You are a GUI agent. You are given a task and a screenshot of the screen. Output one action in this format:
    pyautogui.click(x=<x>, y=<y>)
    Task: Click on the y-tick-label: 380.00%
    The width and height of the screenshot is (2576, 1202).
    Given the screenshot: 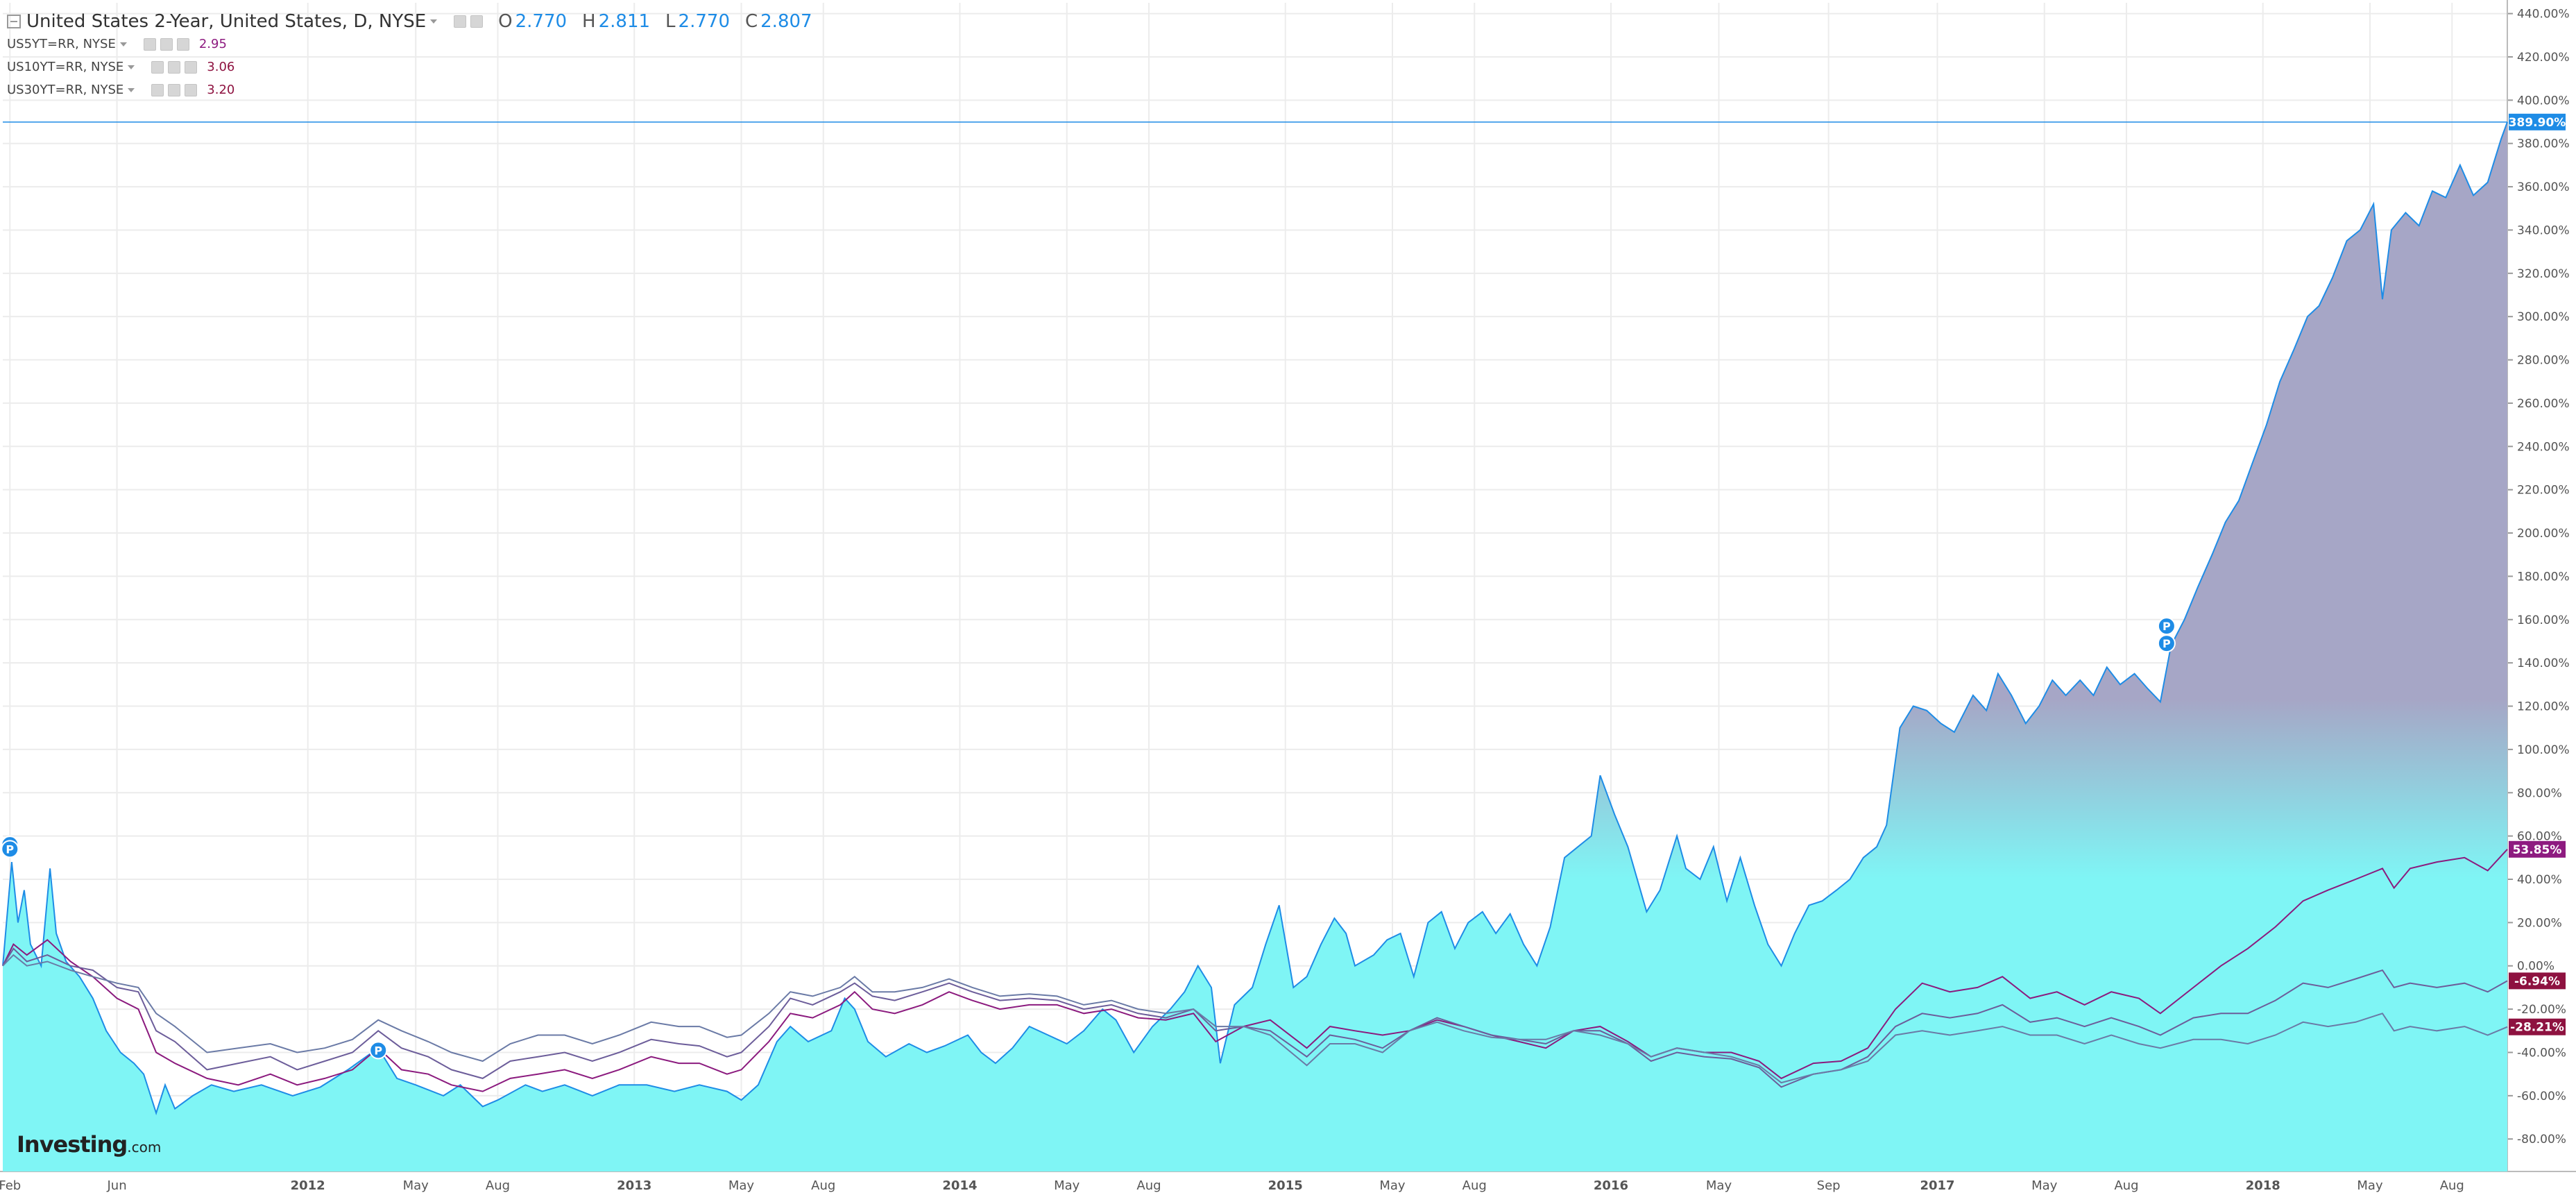 What is the action you would take?
    pyautogui.click(x=2543, y=144)
    